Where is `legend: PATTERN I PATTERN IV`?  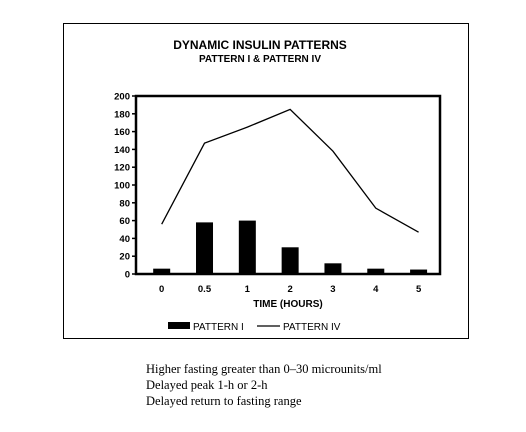 legend: PATTERN I PATTERN IV is located at coordinates (254, 327).